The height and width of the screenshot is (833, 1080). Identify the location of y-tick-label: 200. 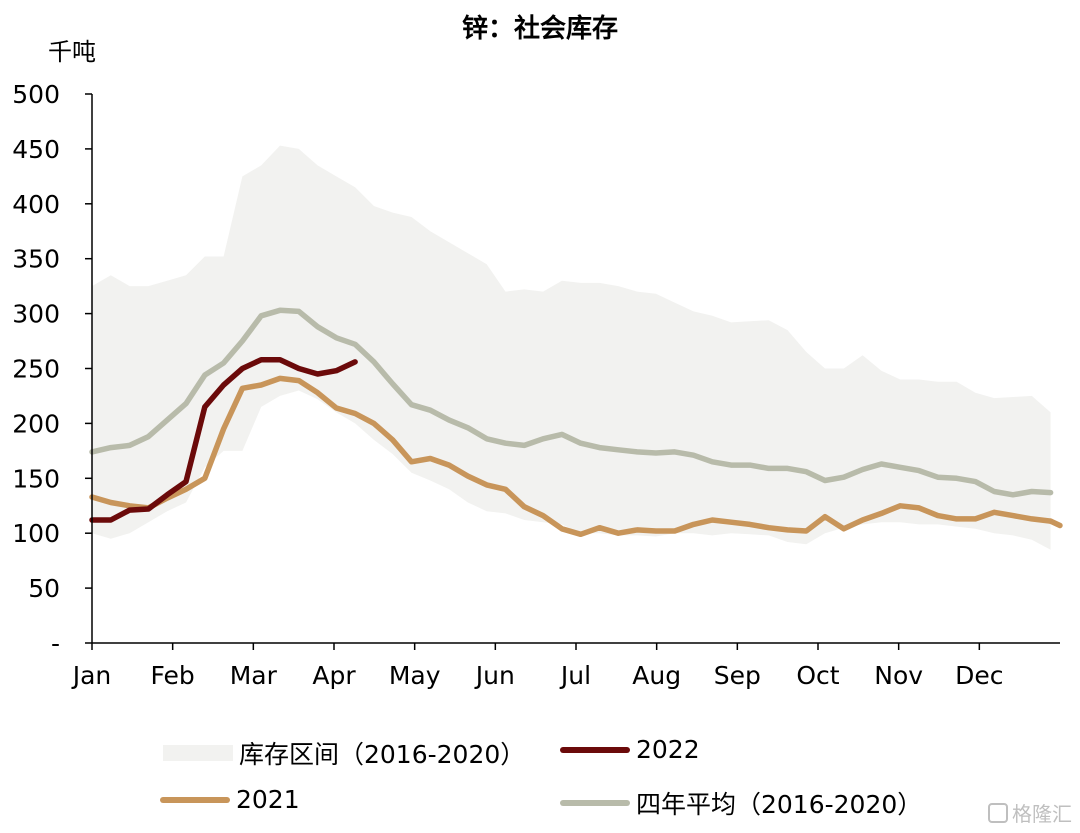
(36, 423).